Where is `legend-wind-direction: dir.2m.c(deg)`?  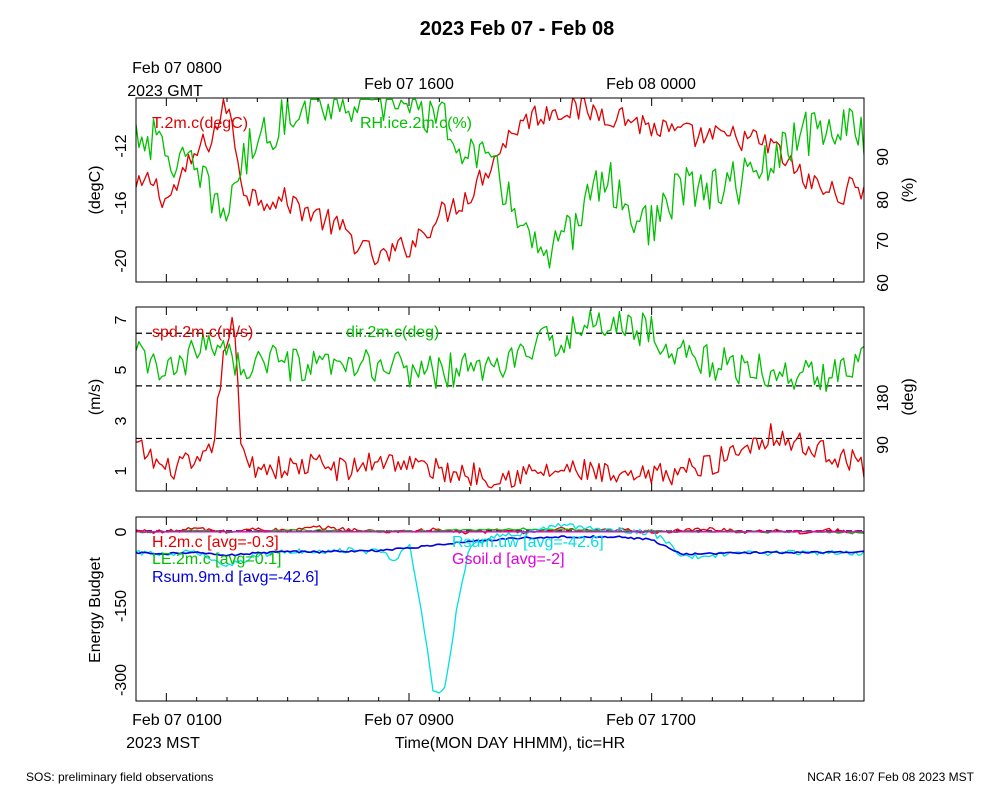
legend-wind-direction: dir.2m.c(deg) is located at coordinates (392, 332).